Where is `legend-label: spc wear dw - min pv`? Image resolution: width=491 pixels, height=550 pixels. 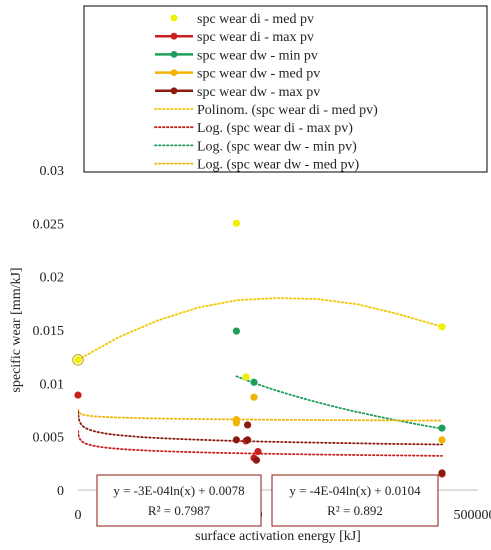
legend-label: spc wear dw - min pv is located at coordinates (257, 55).